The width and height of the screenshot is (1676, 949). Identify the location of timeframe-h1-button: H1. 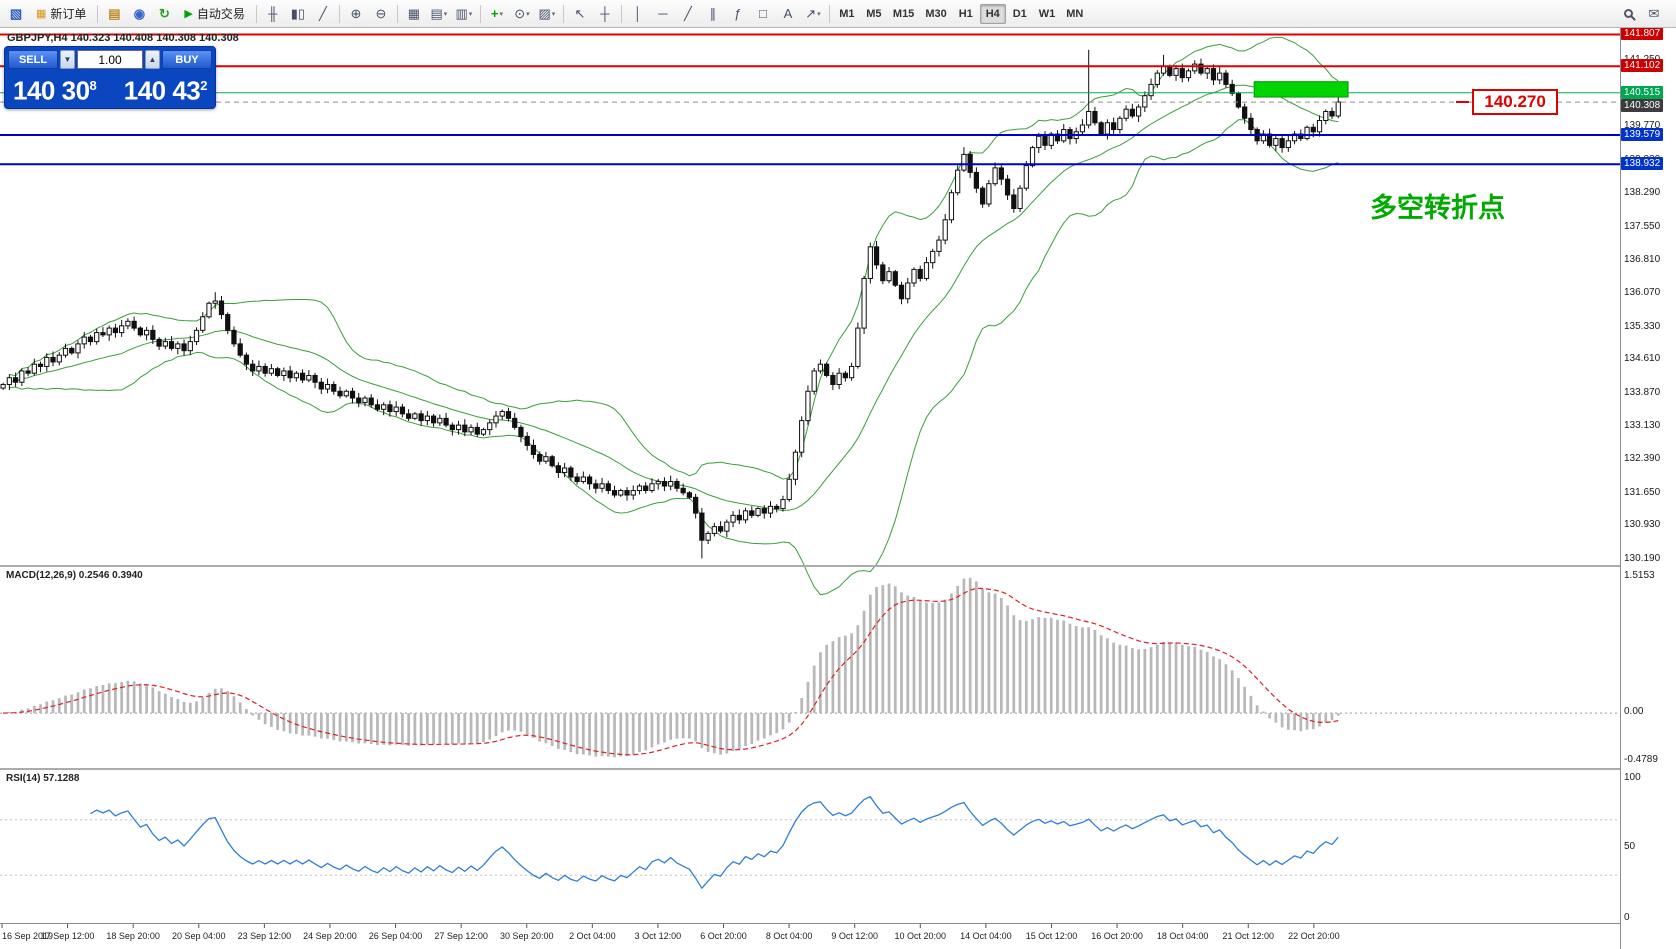
(966, 14).